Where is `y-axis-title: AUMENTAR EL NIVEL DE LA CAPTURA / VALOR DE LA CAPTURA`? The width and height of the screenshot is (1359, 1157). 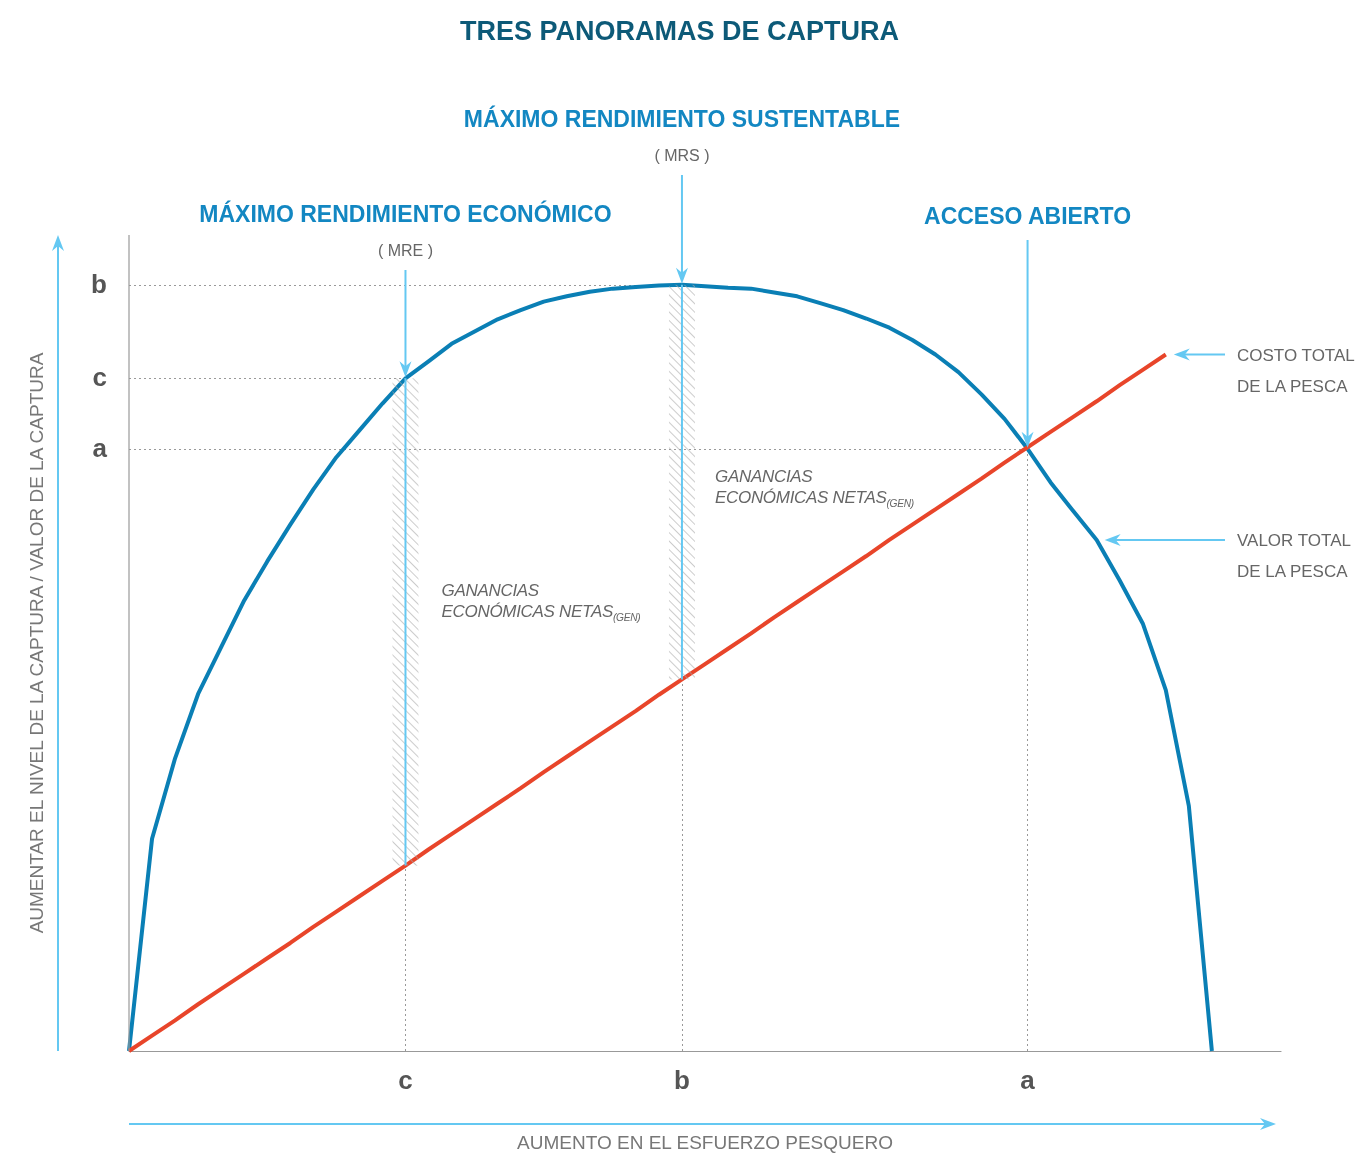
y-axis-title: AUMENTAR EL NIVEL DE LA CAPTURA / VALOR DE LA CAPTURA is located at coordinates (37, 643).